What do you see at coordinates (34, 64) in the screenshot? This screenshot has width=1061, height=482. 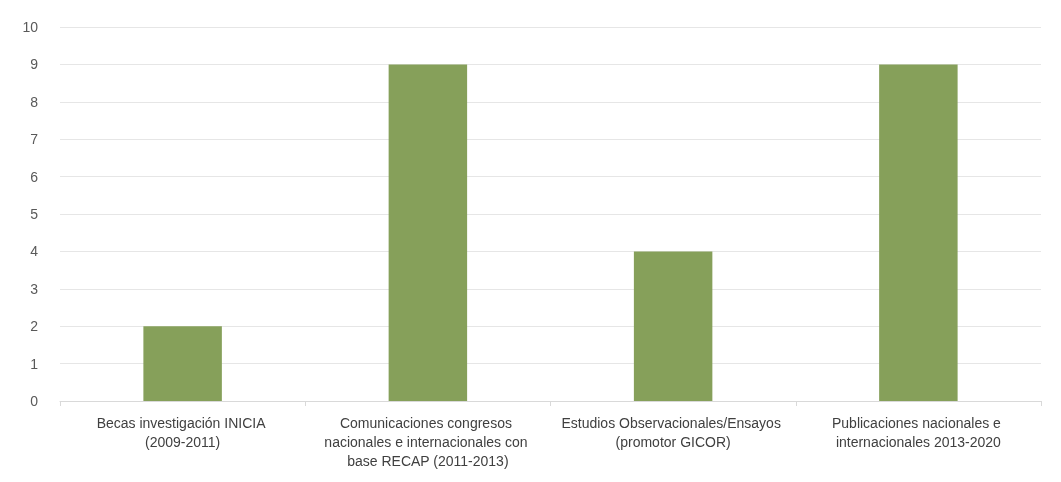 I see `y-tick-label: 9` at bounding box center [34, 64].